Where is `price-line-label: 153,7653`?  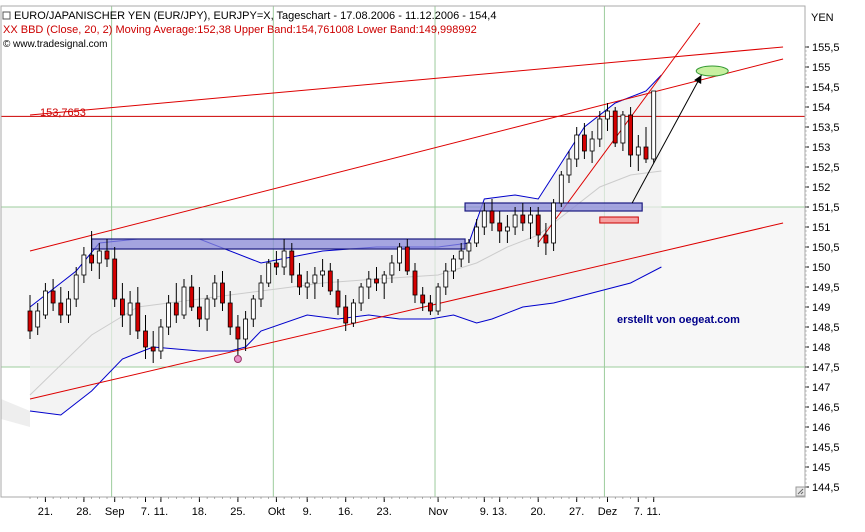
price-line-label: 153,7653 is located at coordinates (63, 113).